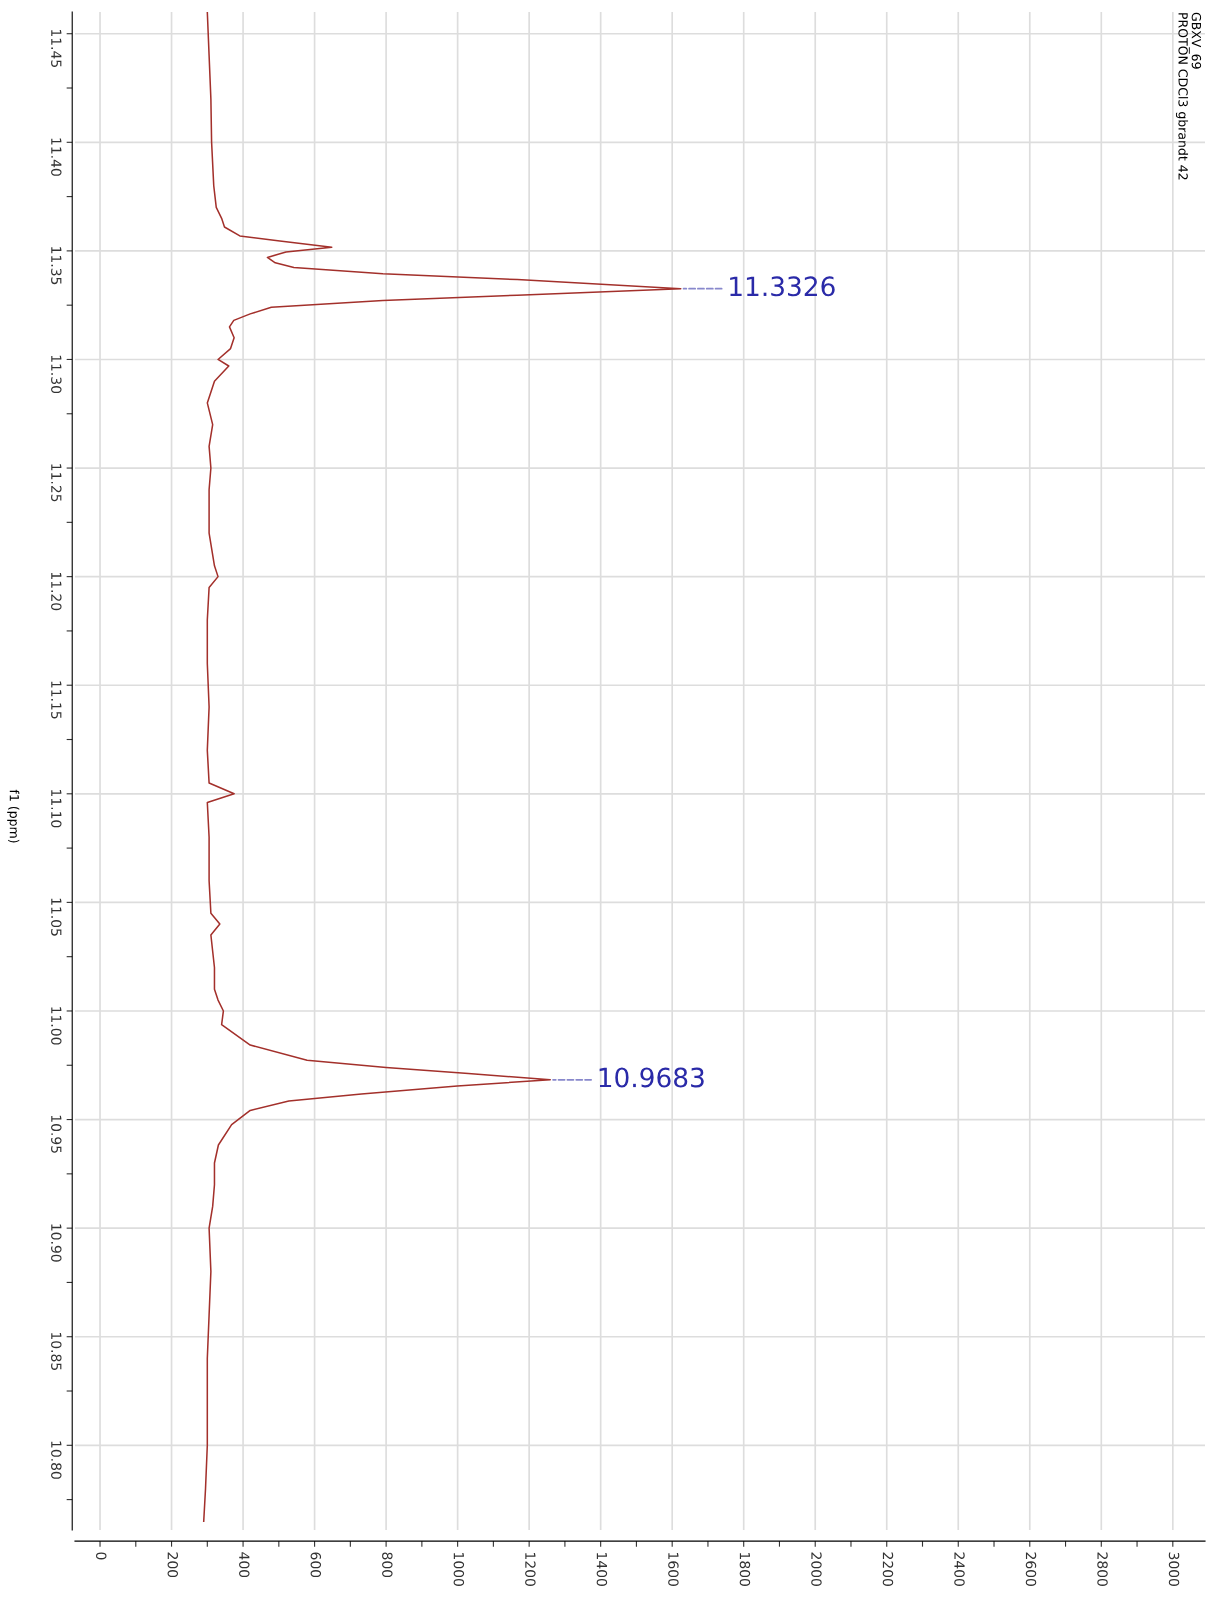 This screenshot has width=1209, height=1600. I want to click on x-tick-label: 1000, so click(459, 1569).